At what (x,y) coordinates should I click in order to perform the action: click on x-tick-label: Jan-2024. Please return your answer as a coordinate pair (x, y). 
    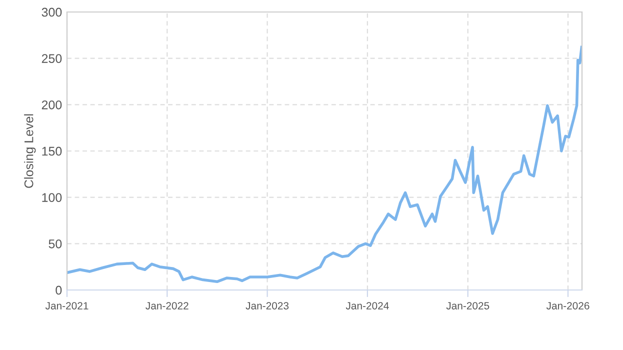
    Looking at the image, I should click on (367, 306).